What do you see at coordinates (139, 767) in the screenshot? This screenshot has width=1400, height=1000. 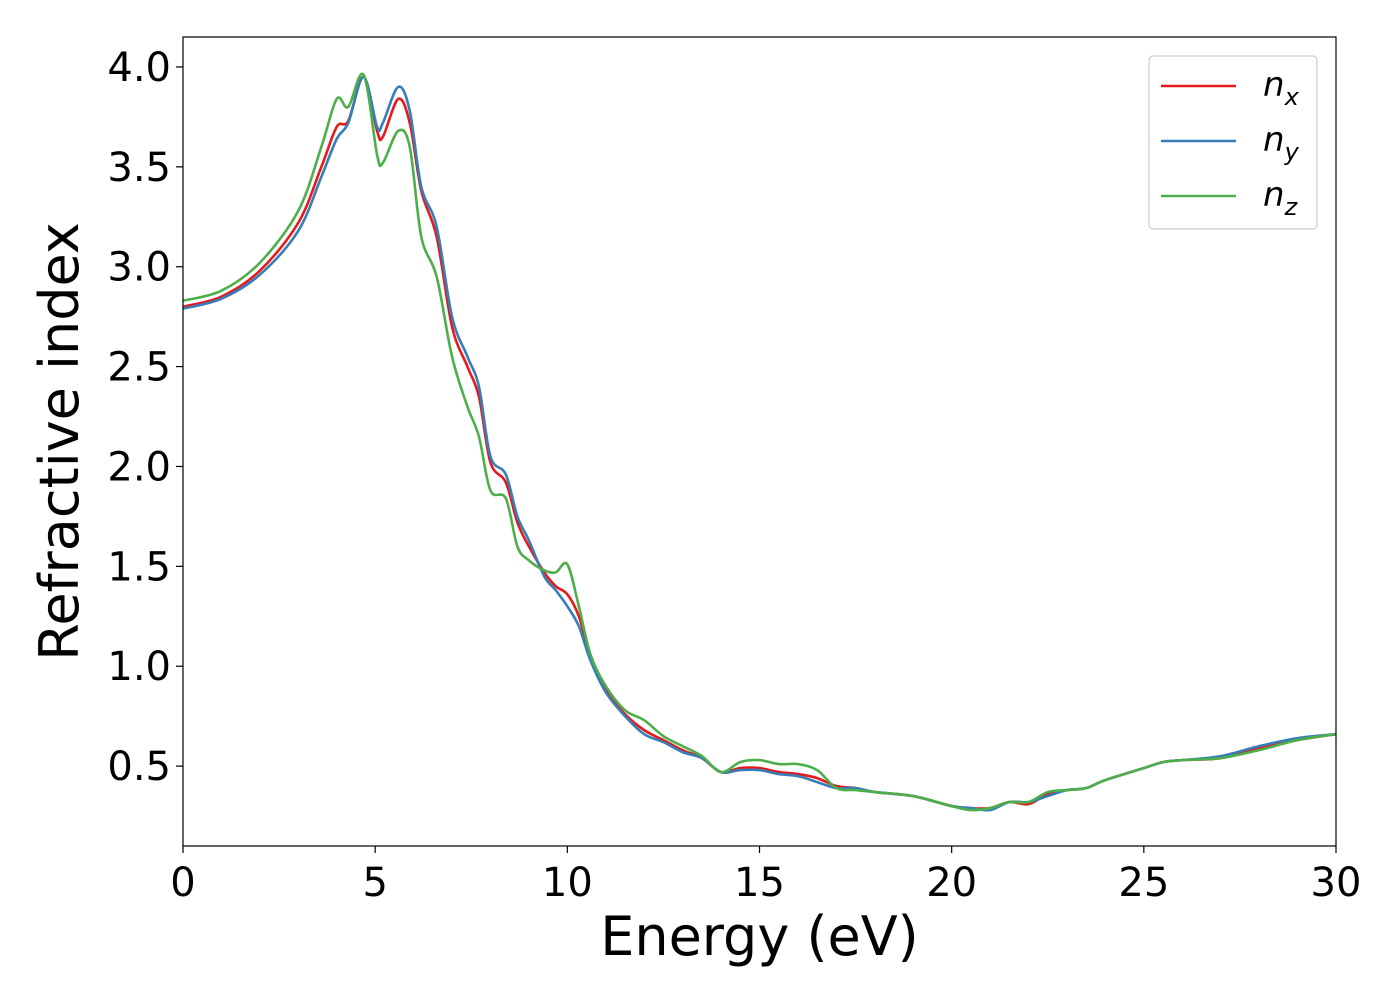 I see `y-tick-label: 0.5` at bounding box center [139, 767].